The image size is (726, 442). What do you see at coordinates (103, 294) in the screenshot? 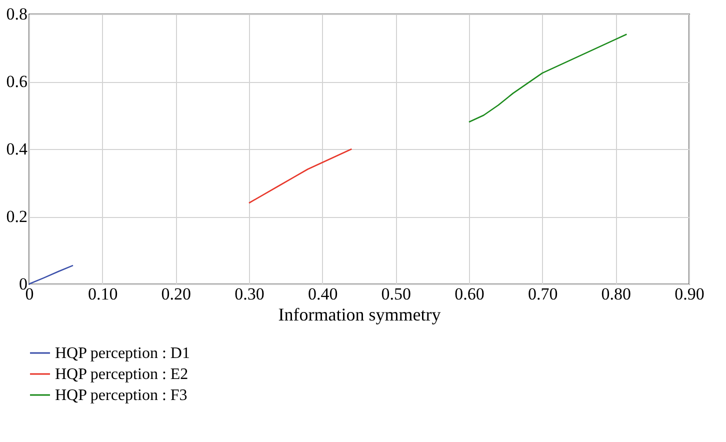
I see `x-tick-label: 0.10` at bounding box center [103, 294].